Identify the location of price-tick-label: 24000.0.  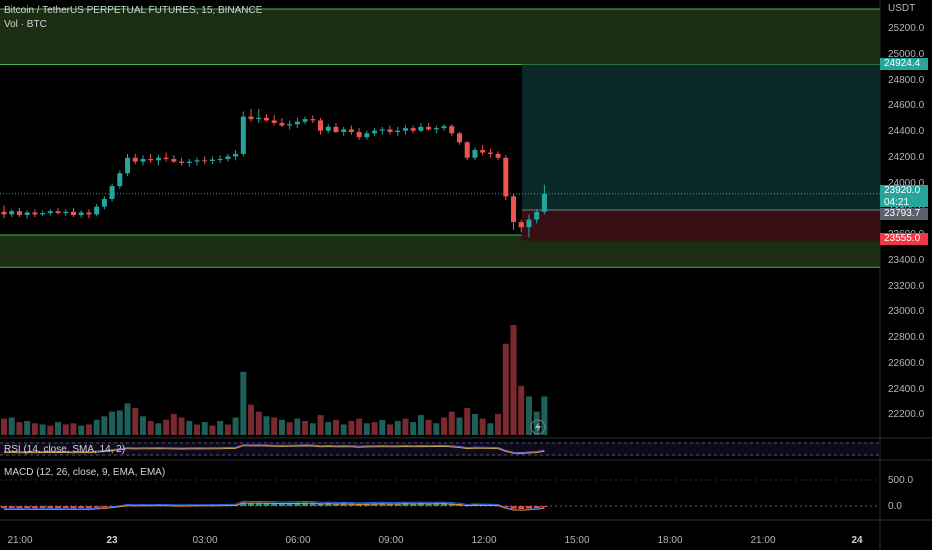
(906, 183).